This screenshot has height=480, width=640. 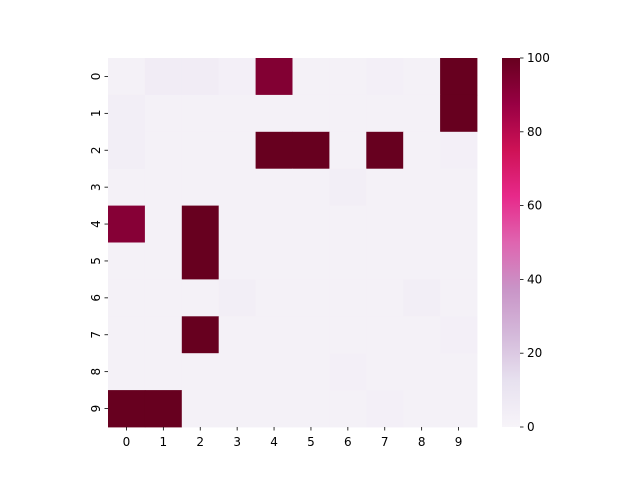 What do you see at coordinates (348, 113) in the screenshot?
I see `heatmap-cell-r1-c6` at bounding box center [348, 113].